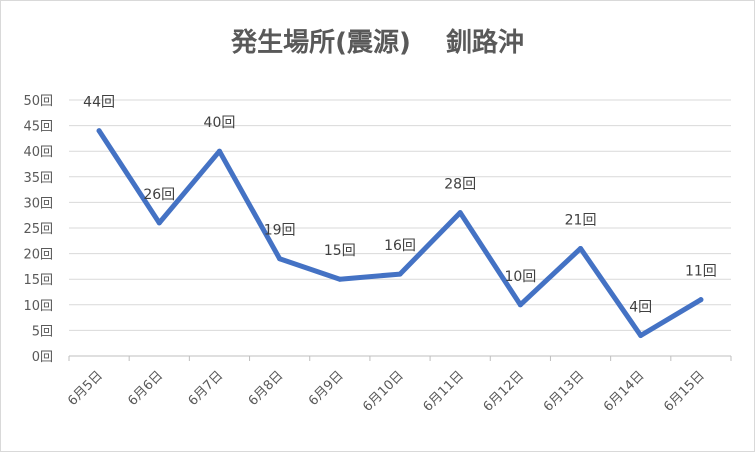 The width and height of the screenshot is (755, 452). What do you see at coordinates (38, 203) in the screenshot?
I see `y-tick-label: 30回` at bounding box center [38, 203].